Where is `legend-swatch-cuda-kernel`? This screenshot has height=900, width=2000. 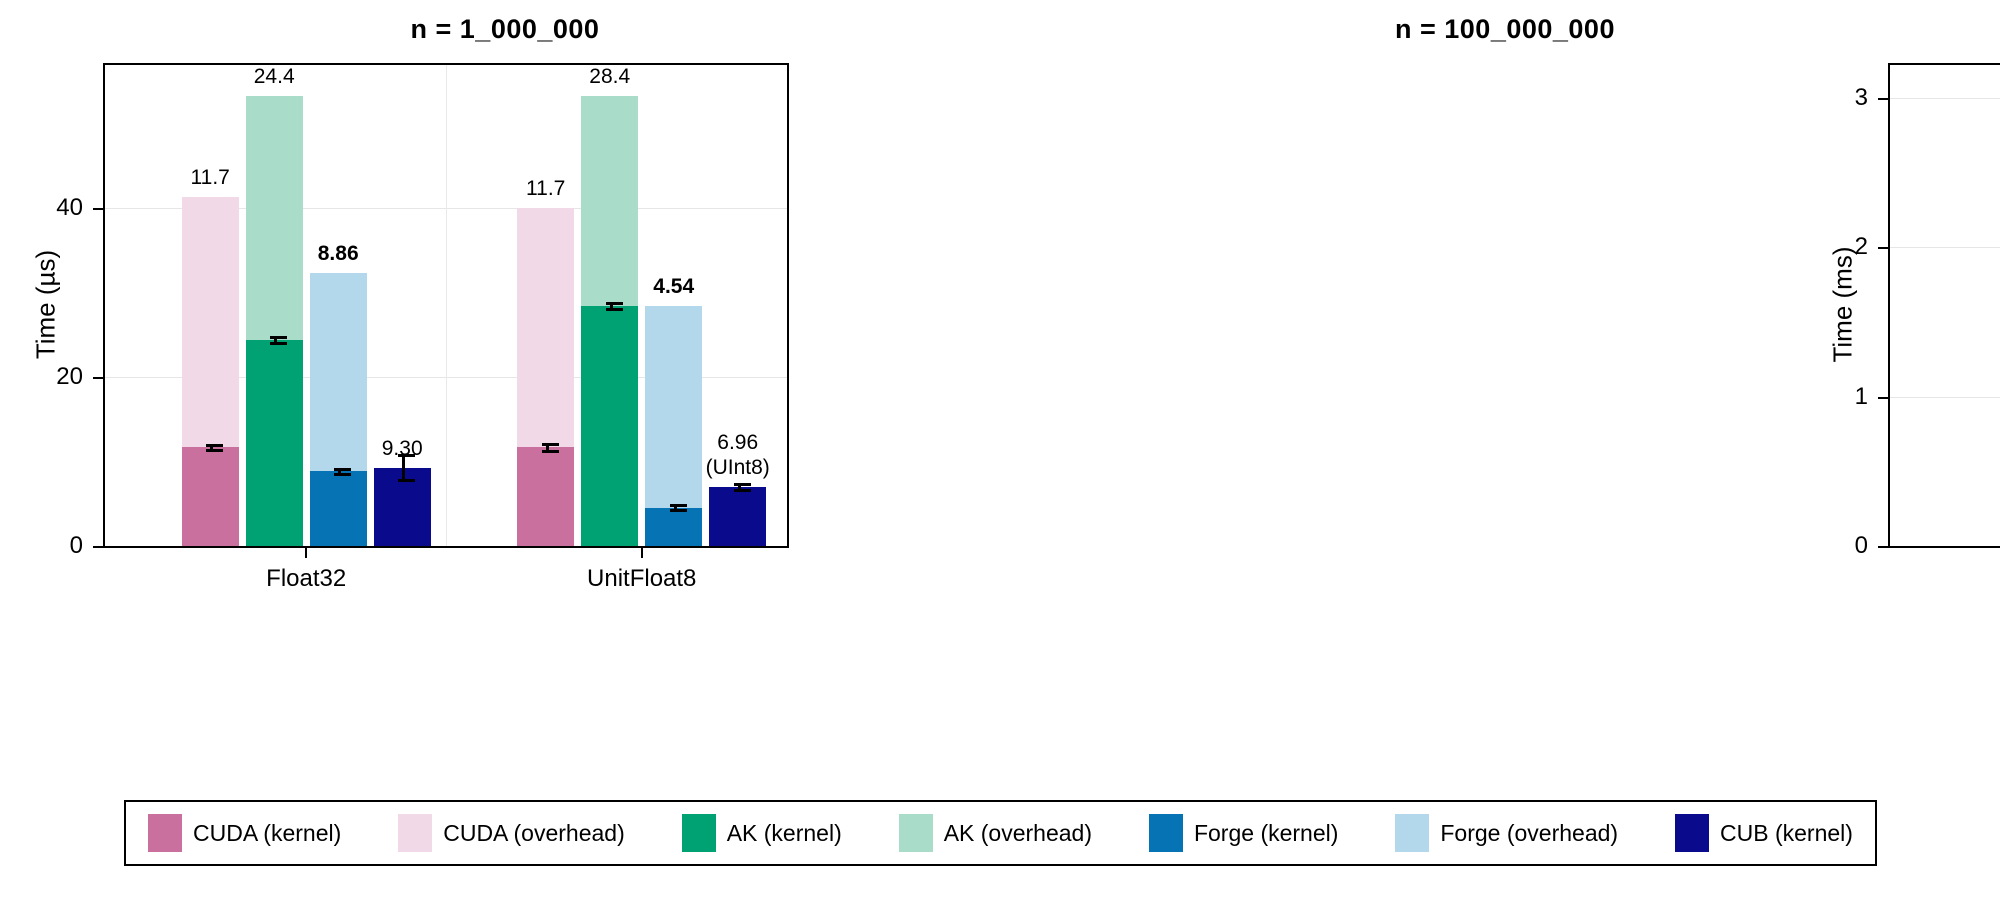
legend-swatch-cuda-kernel is located at coordinates (165, 833).